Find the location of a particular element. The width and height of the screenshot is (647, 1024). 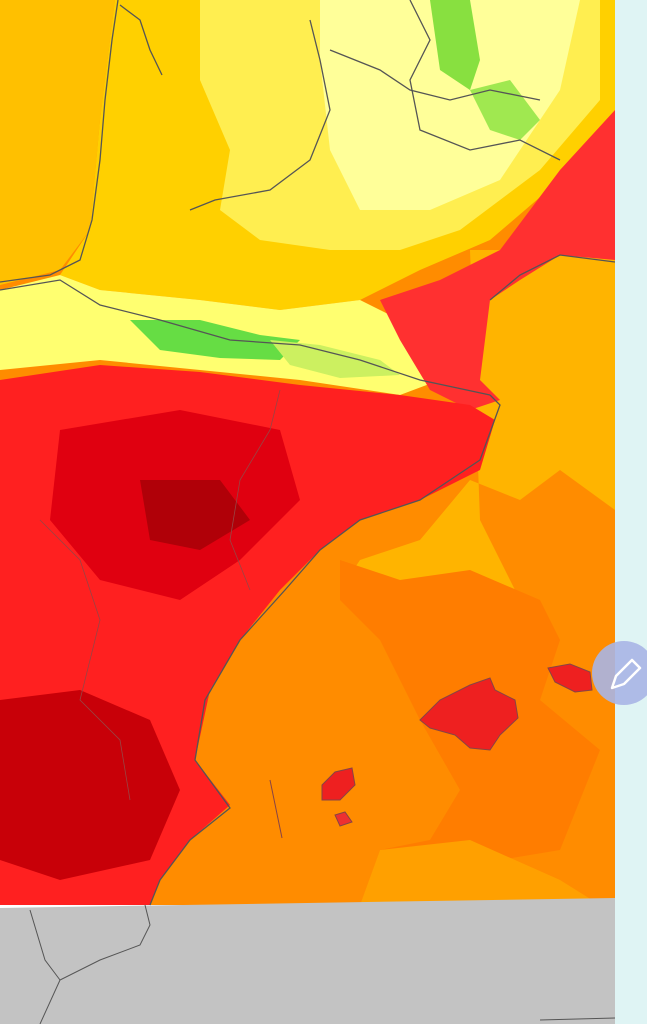

massif is located at coordinates (450, 105).